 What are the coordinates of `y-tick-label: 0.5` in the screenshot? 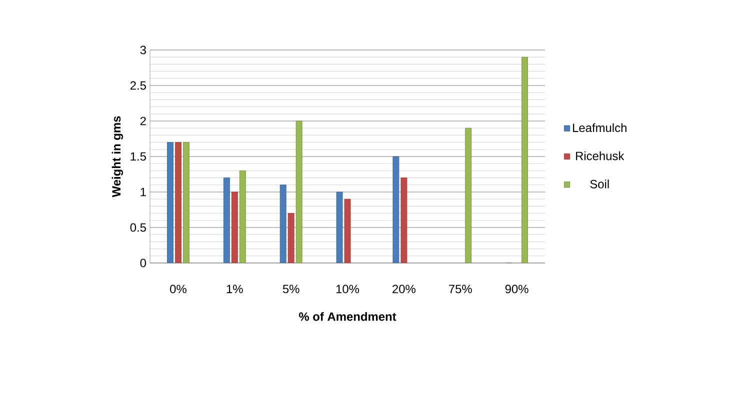 It's located at (138, 227).